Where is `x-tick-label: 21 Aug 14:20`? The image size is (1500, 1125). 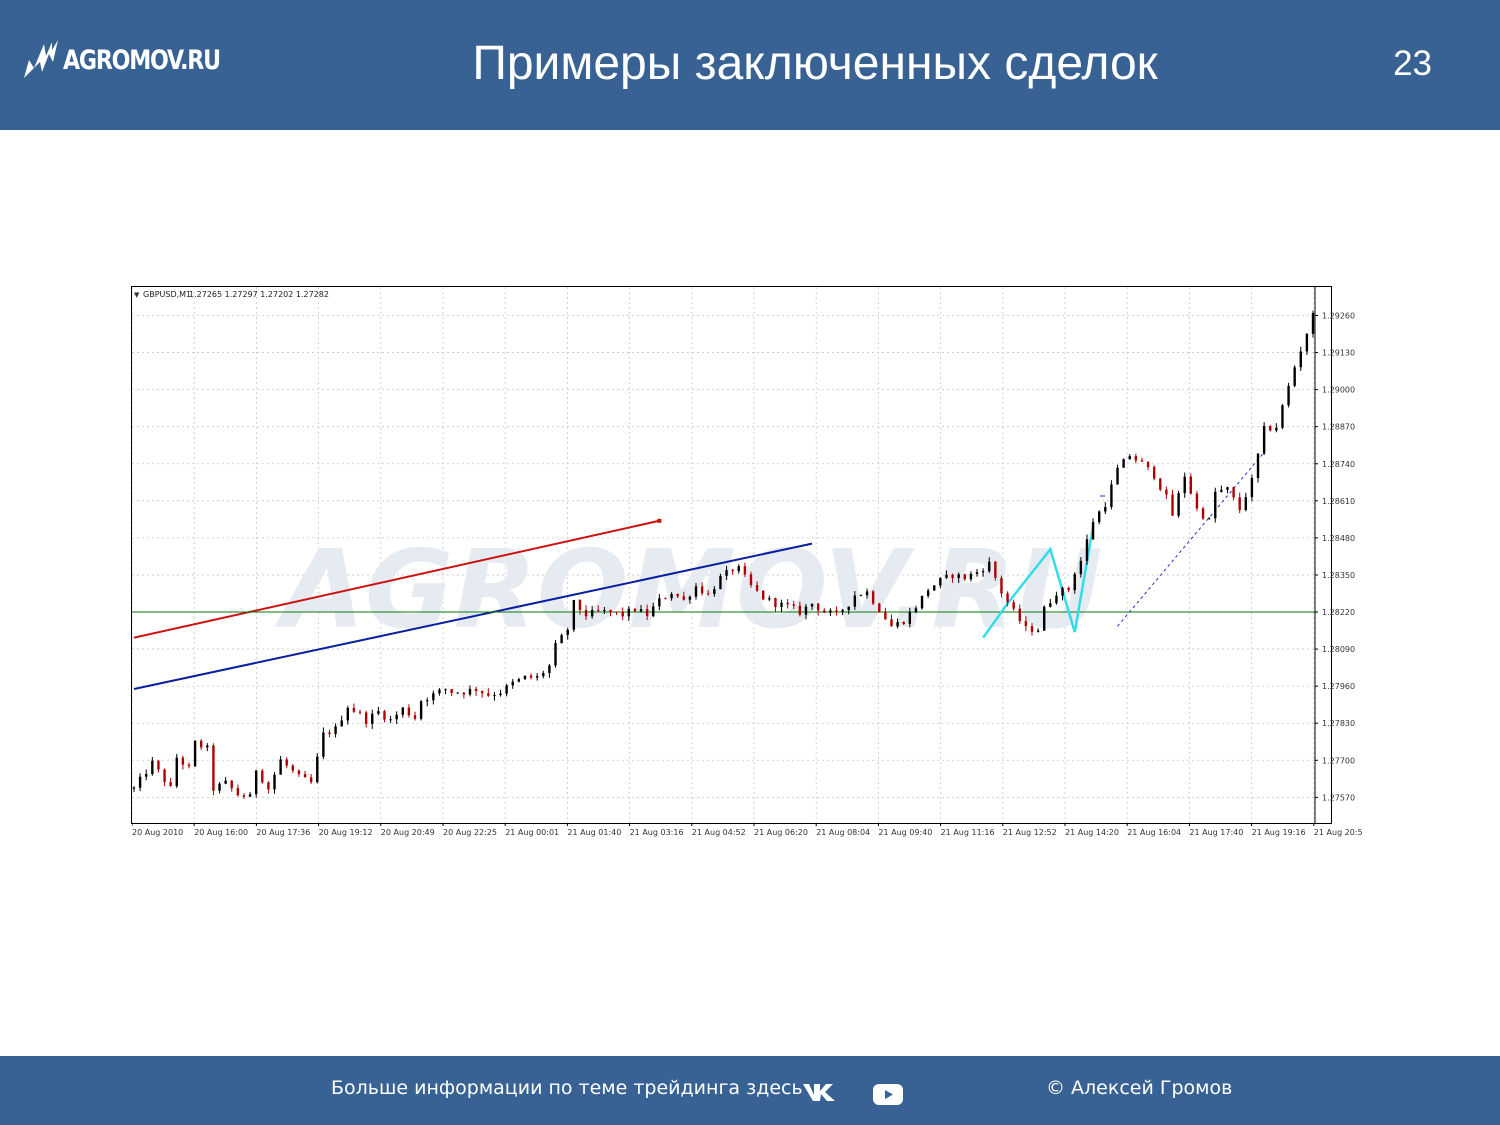 x-tick-label: 21 Aug 14:20 is located at coordinates (1092, 832).